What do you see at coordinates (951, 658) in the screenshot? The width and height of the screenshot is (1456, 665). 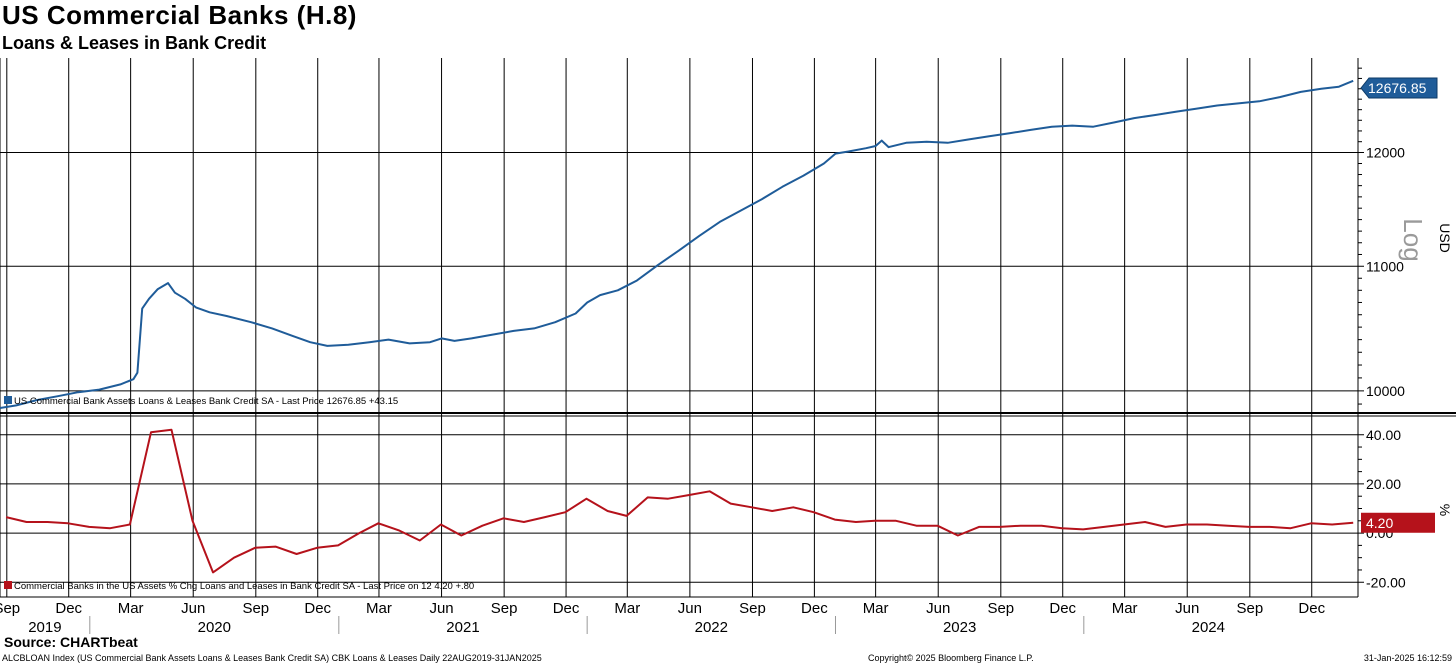 I see `copyright: Copyright© 2025 Bloomberg Finance L.P.` at bounding box center [951, 658].